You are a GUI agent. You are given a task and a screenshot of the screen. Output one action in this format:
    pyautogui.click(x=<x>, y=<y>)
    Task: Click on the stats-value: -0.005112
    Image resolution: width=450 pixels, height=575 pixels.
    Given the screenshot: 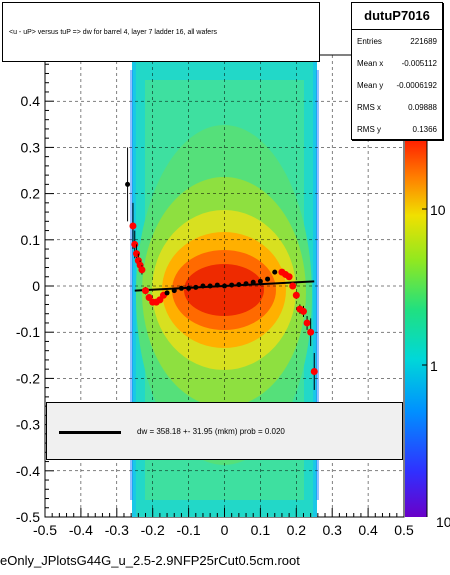 What is the action you would take?
    pyautogui.click(x=419, y=63)
    